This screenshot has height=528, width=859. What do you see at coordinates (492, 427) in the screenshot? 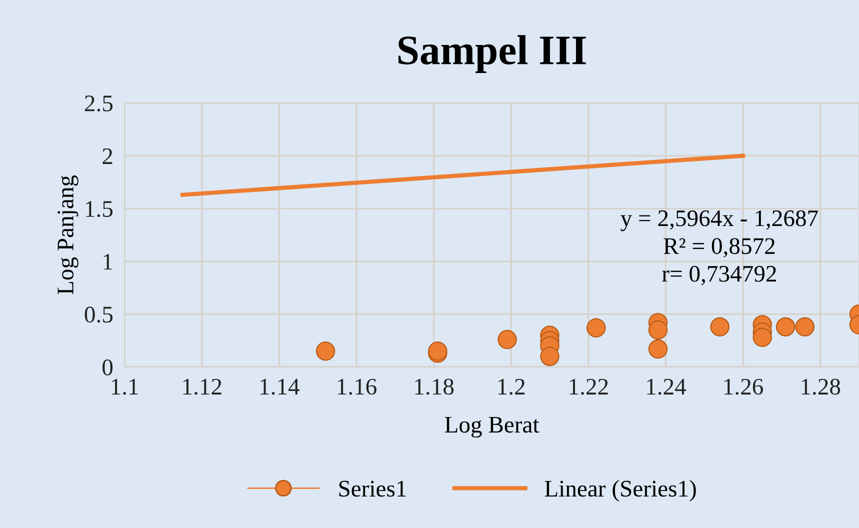
I see `x-axis-title: Log Berat` at bounding box center [492, 427].